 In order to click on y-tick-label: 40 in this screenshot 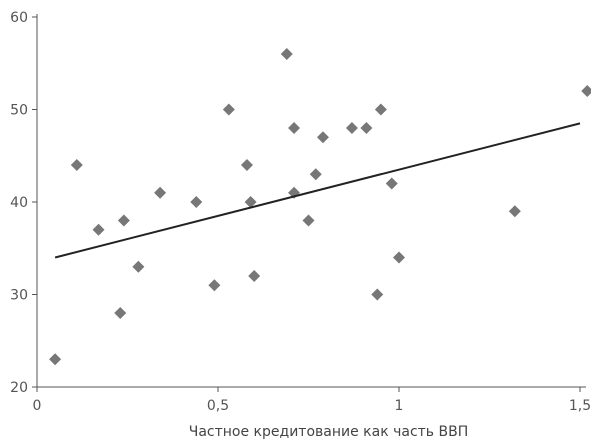, I will do `click(19, 203)`.